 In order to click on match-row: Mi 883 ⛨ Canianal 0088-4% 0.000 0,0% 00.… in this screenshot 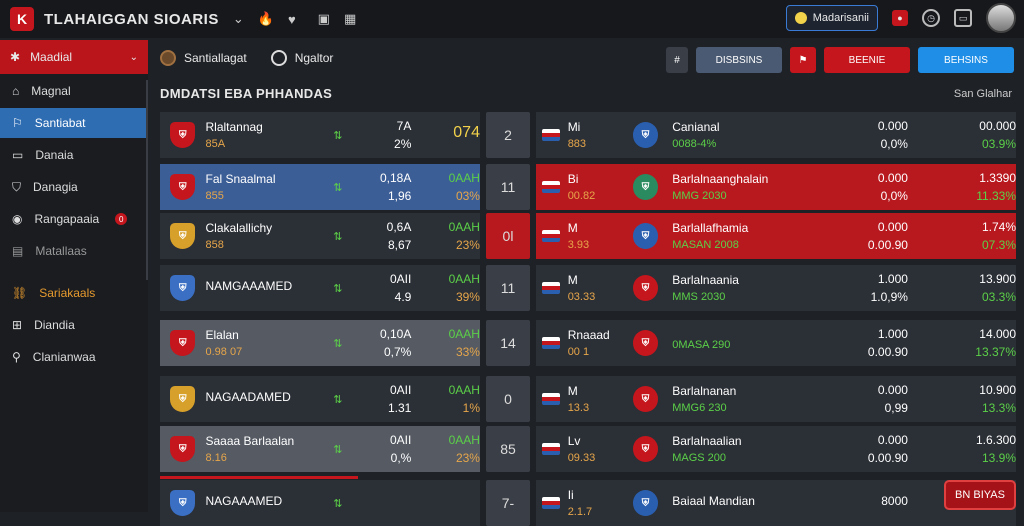, I will do `click(776, 135)`.